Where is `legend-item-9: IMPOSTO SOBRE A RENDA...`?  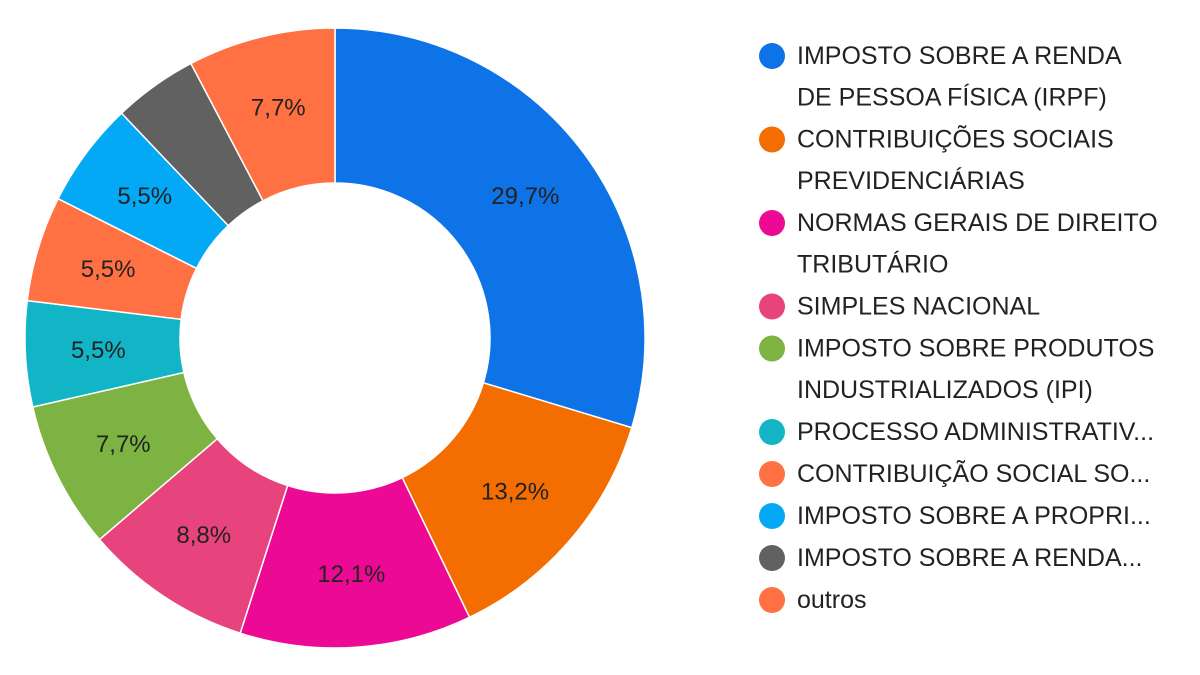
legend-item-9: IMPOSTO SOBRE A RENDA... is located at coordinates (950, 558).